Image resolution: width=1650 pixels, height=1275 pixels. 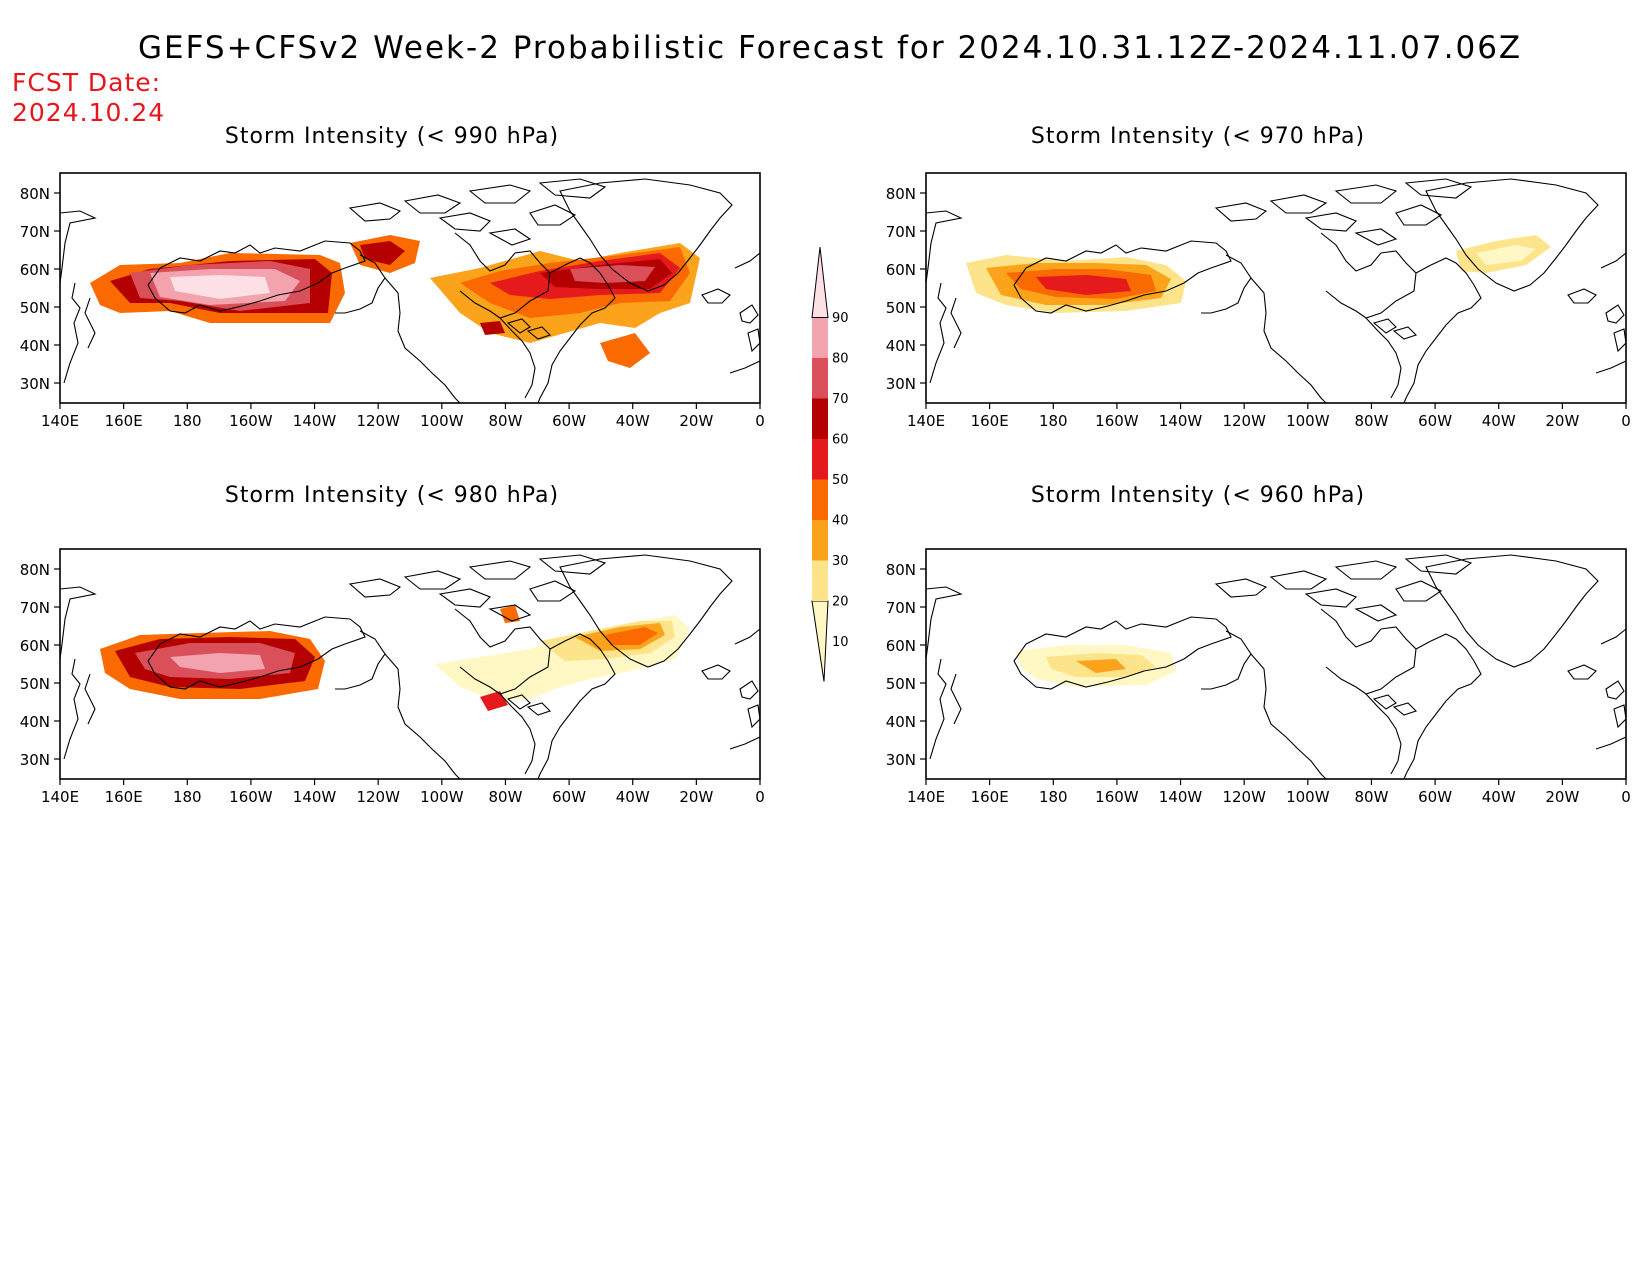 I want to click on colorbar-label: 60, so click(x=840, y=440).